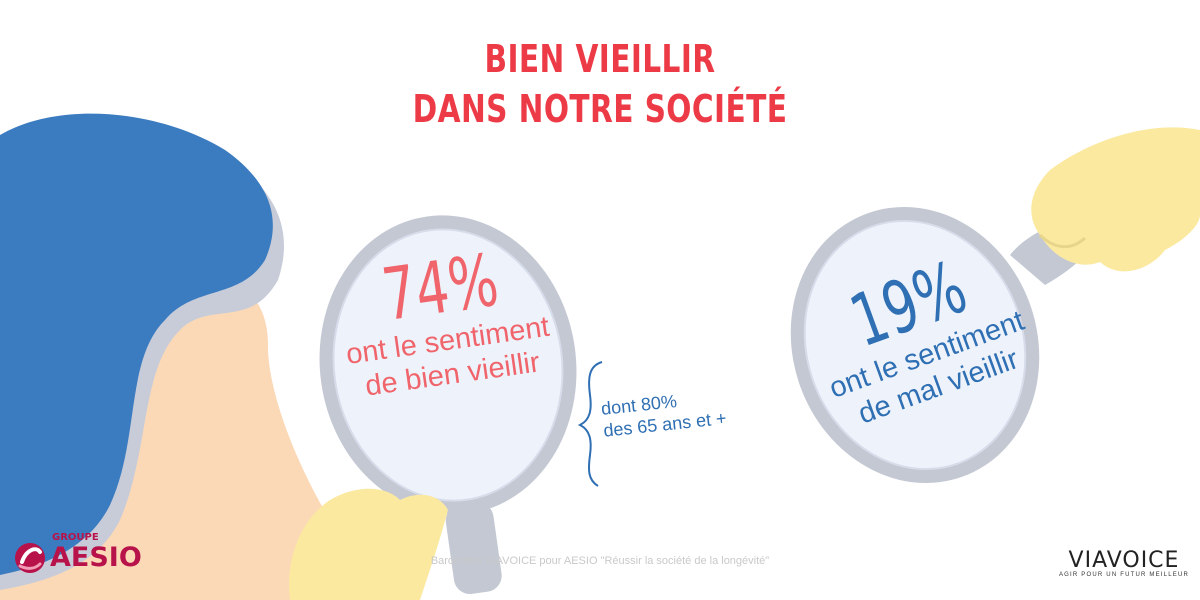 The width and height of the screenshot is (1200, 600). Describe the element at coordinates (600, 59) in the screenshot. I see `headline-line-1: BIEN VIEILLIR` at that location.